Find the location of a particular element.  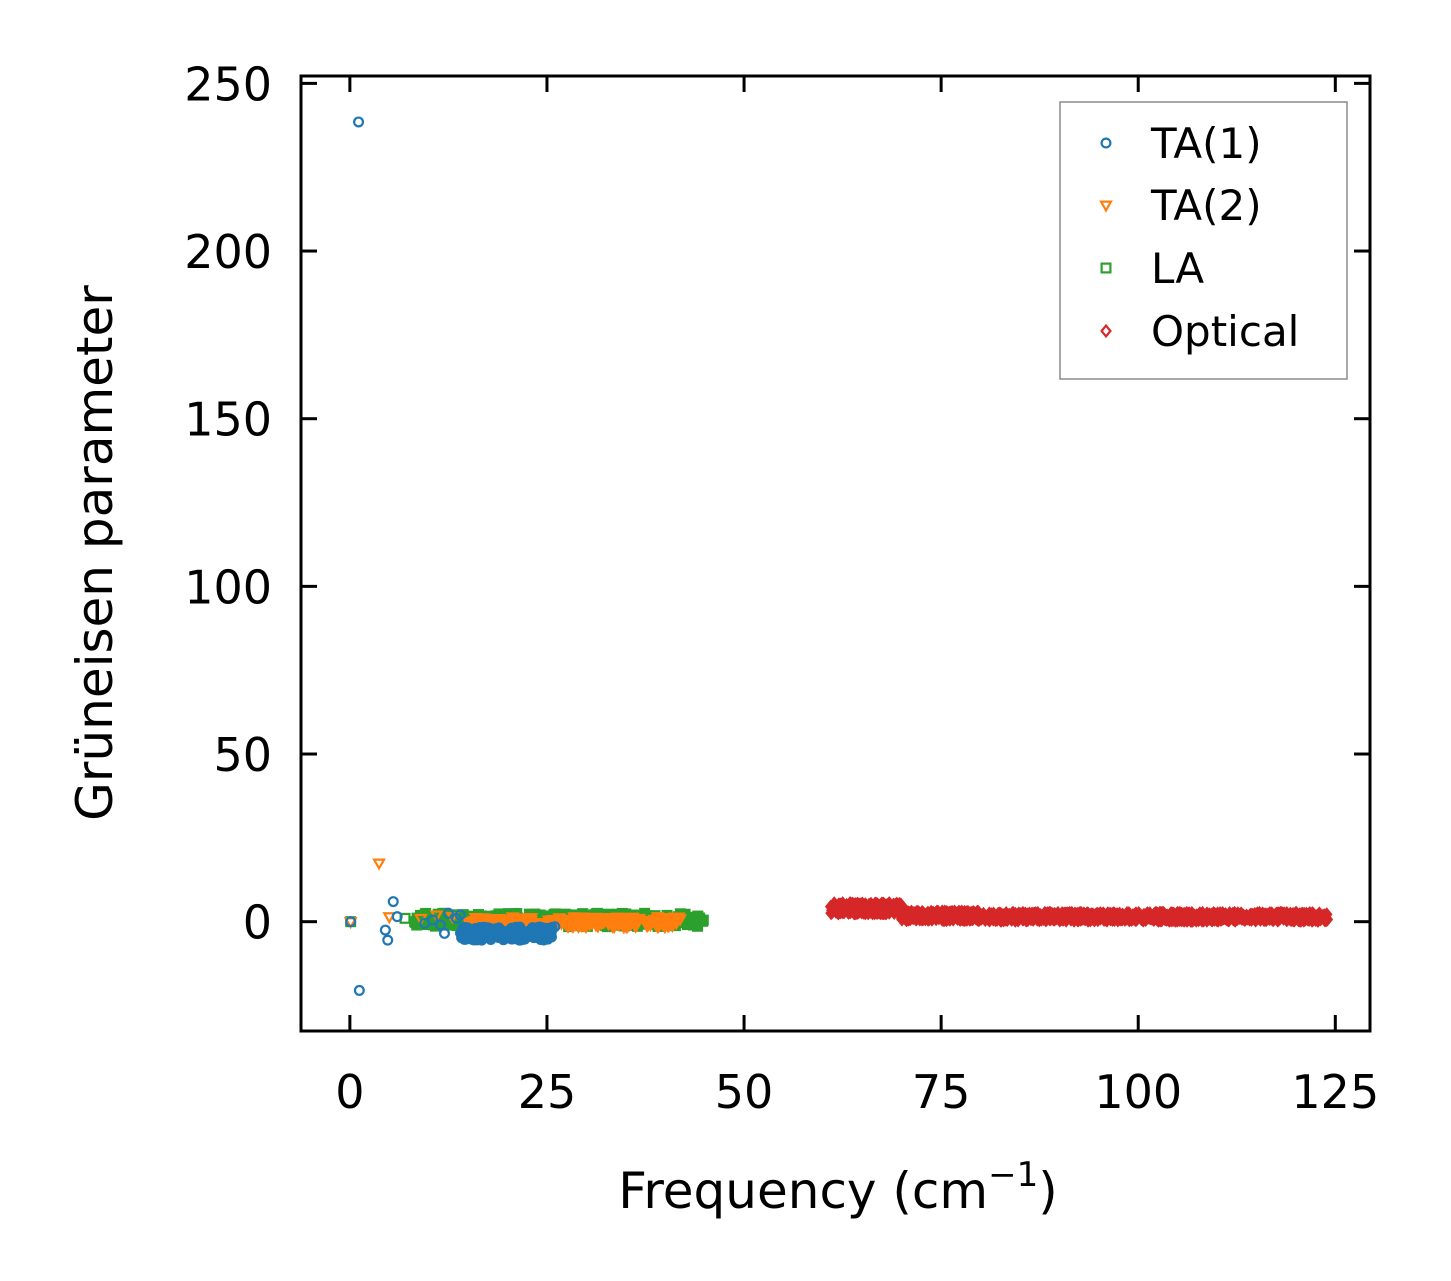

x-axis-label: Frequency (cm−1) is located at coordinates (838, 1187).